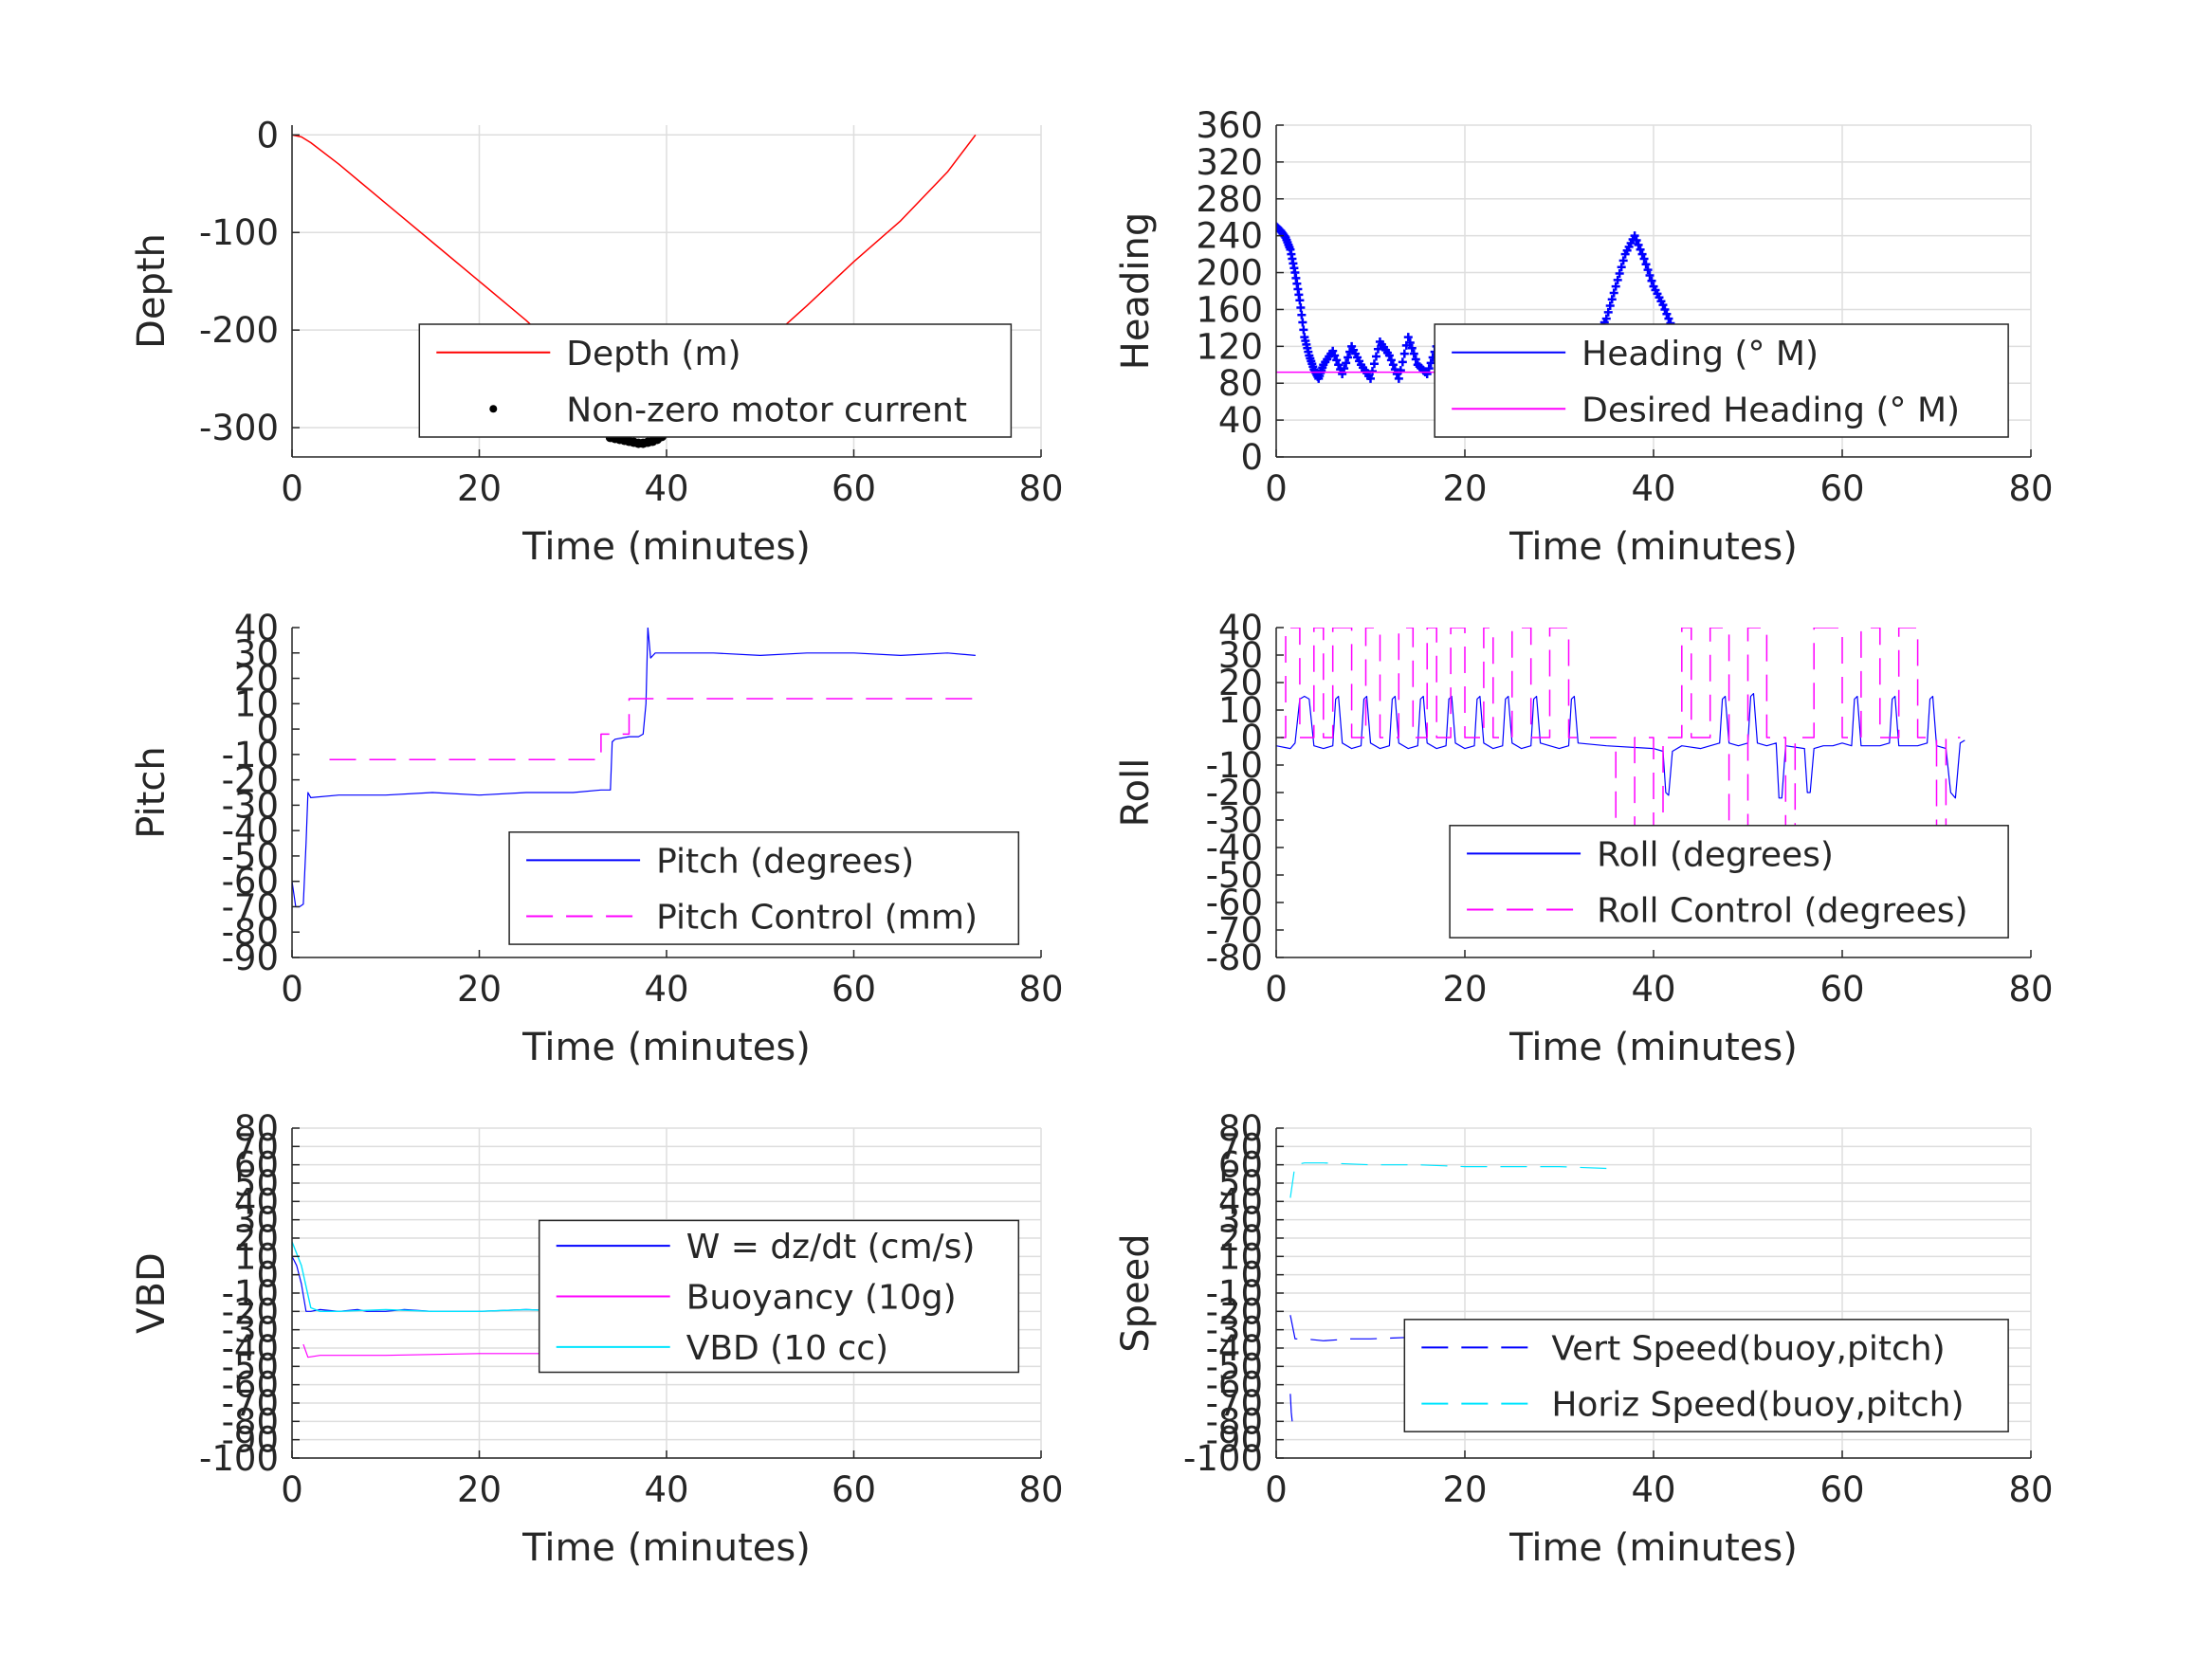  What do you see at coordinates (256, 1165) in the screenshot?
I see `y-tick-label: 60` at bounding box center [256, 1165].